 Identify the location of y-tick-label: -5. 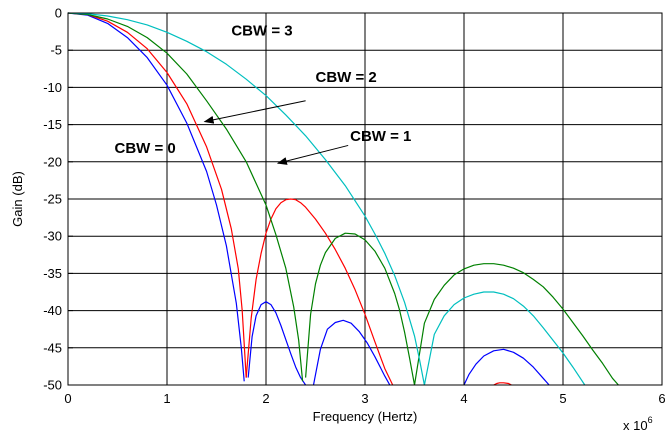
(56, 50).